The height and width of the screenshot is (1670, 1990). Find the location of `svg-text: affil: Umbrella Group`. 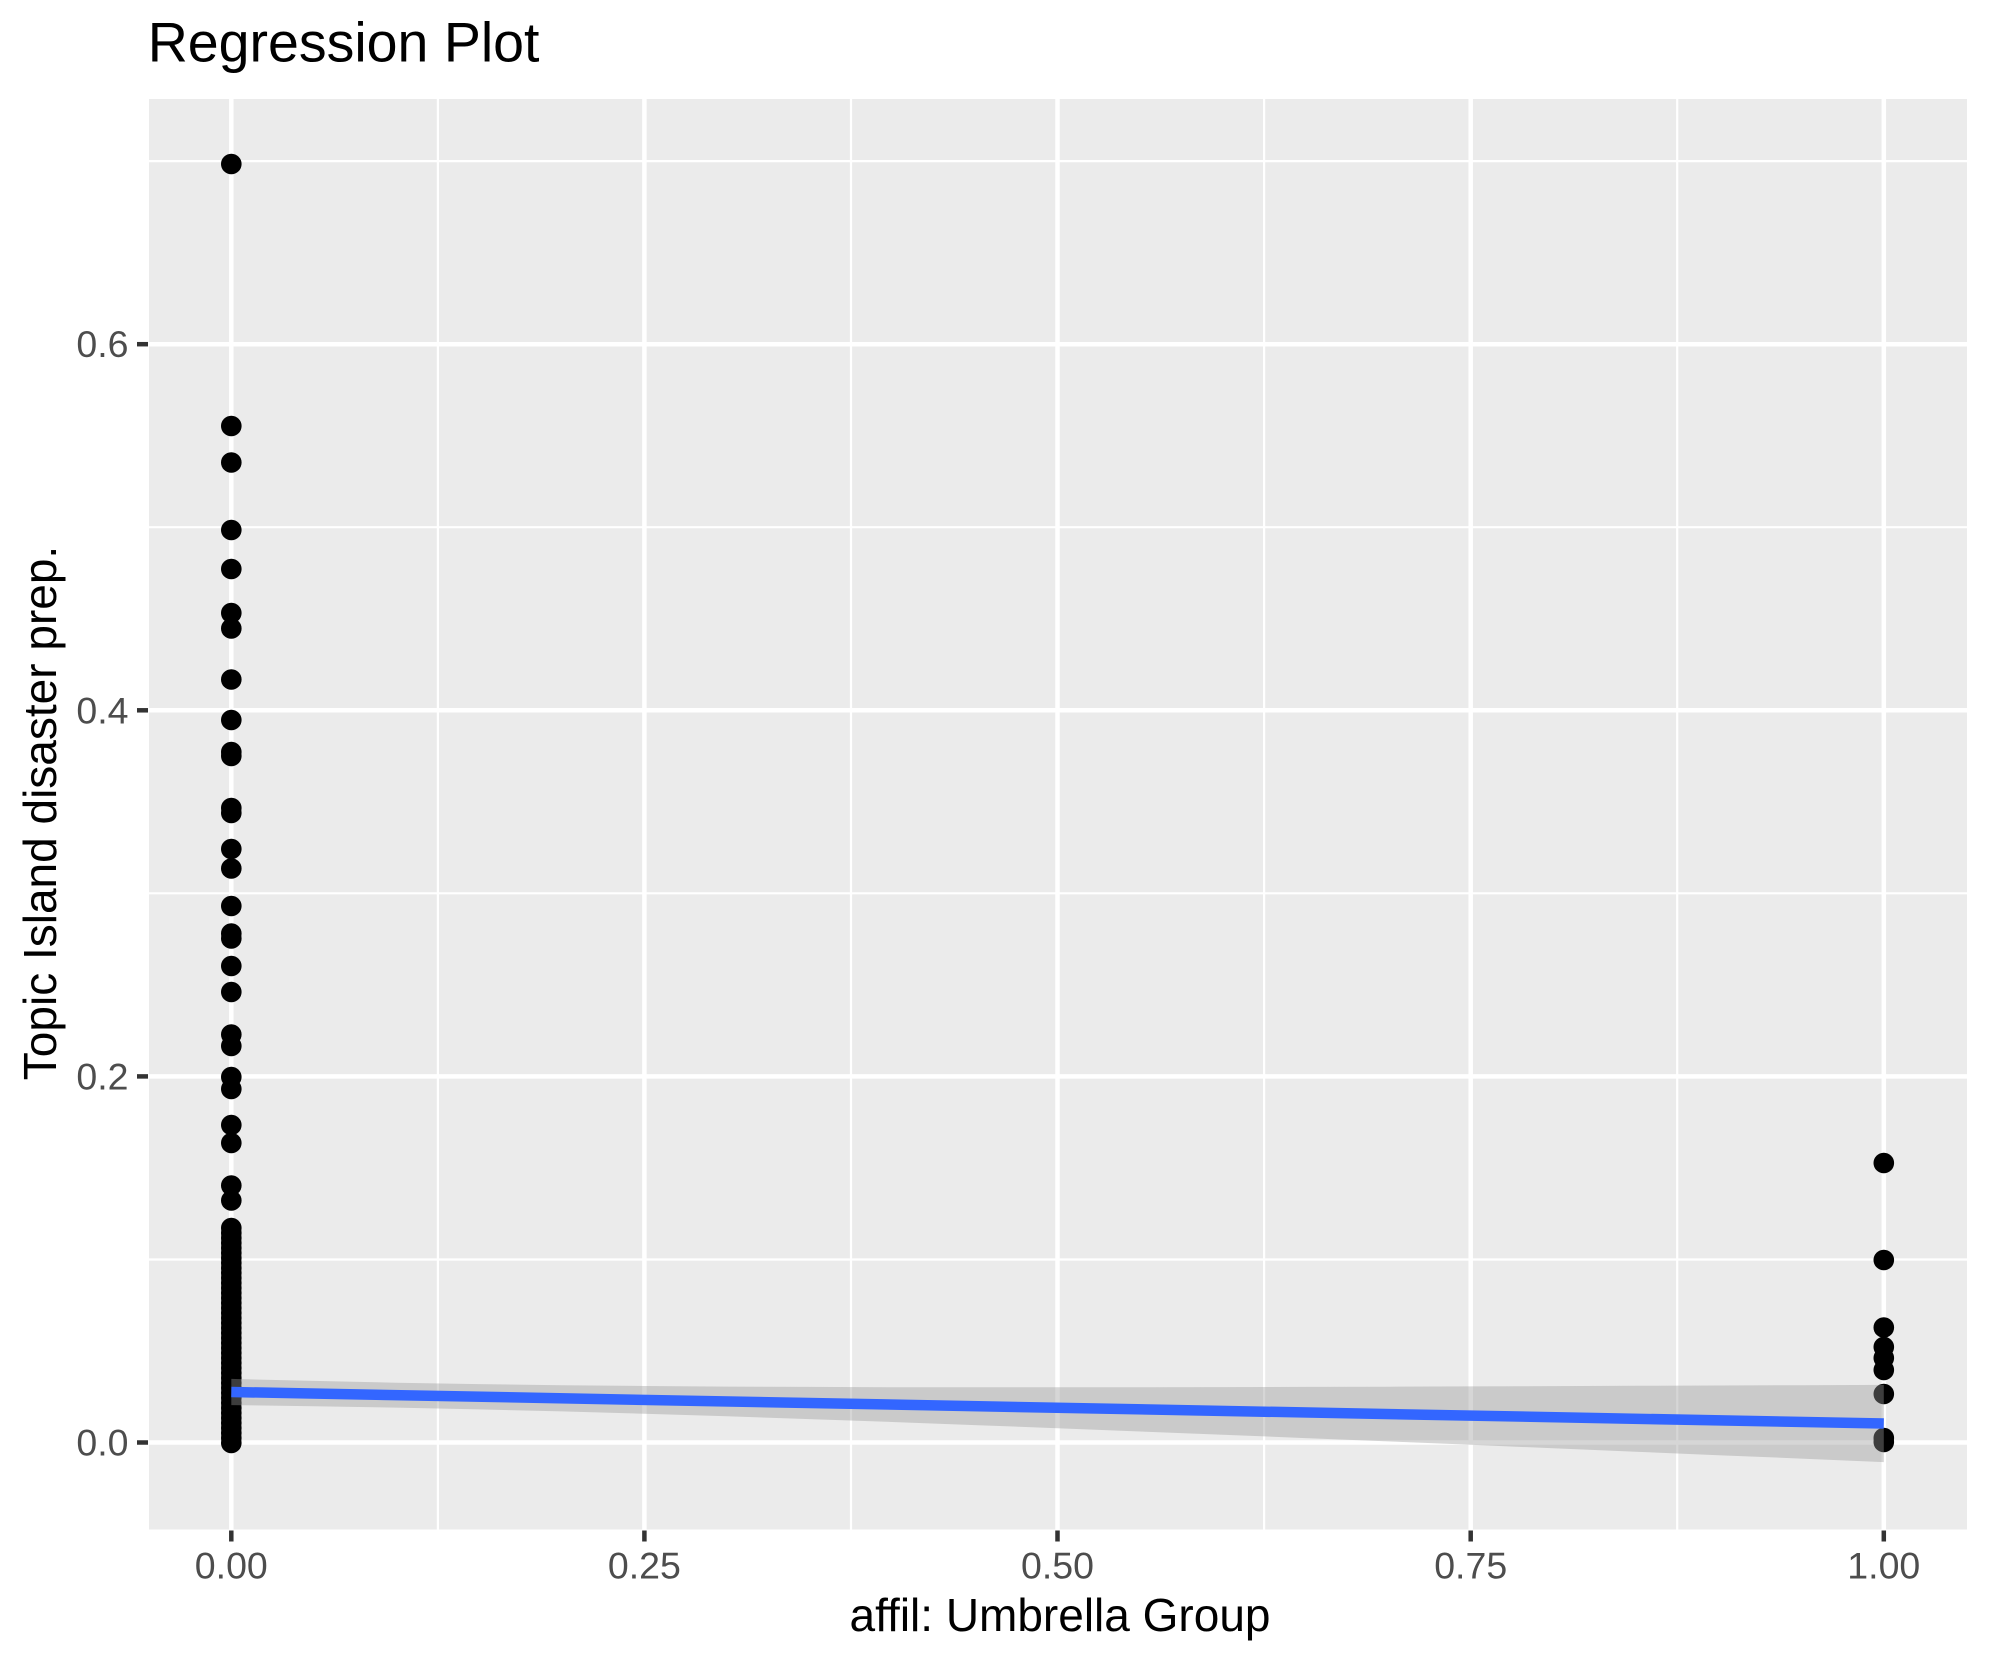

svg-text: affil: Umbrella Group is located at coordinates (1060, 1615).